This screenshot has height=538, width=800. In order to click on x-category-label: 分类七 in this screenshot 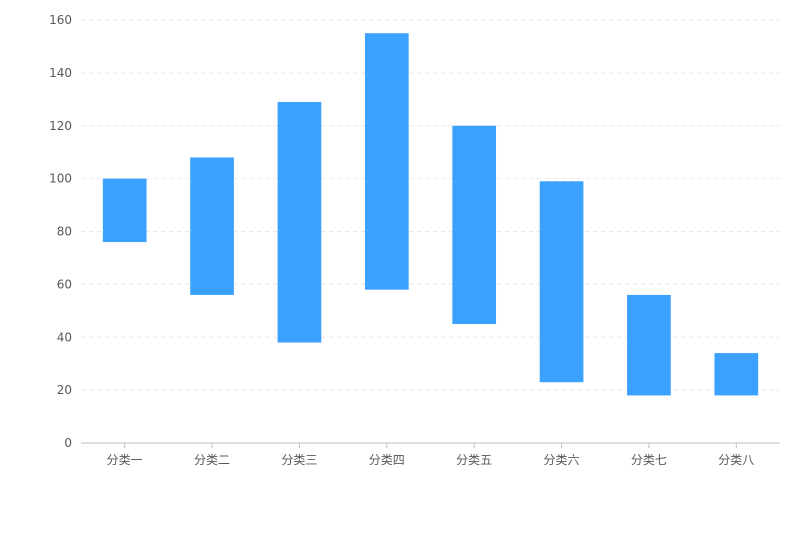, I will do `click(649, 460)`.